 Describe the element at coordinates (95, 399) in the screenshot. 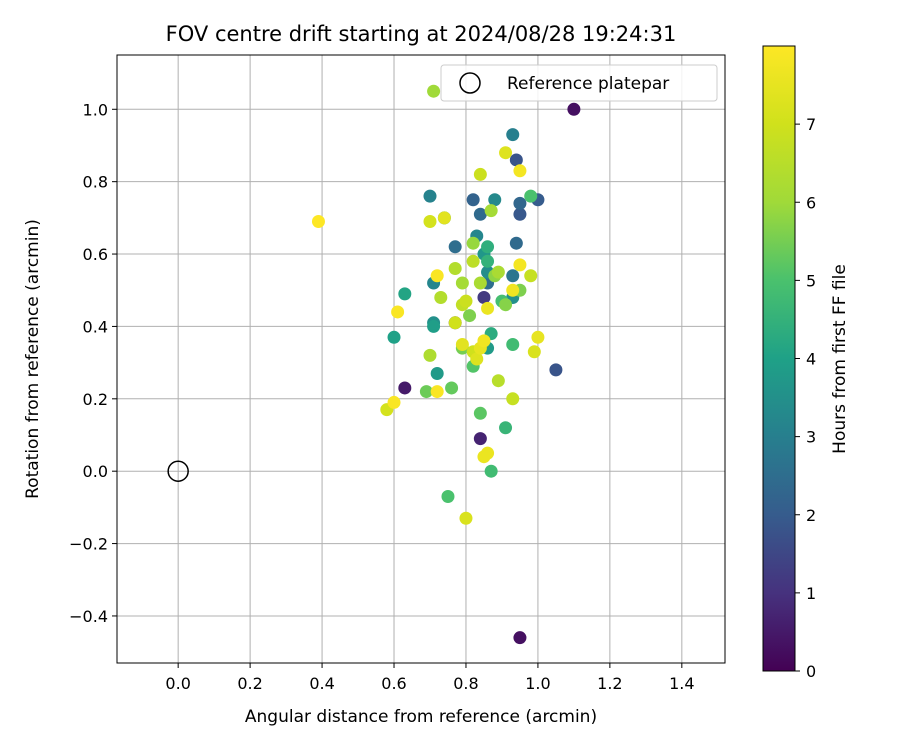

I see `y-tick-label: 0.2` at that location.